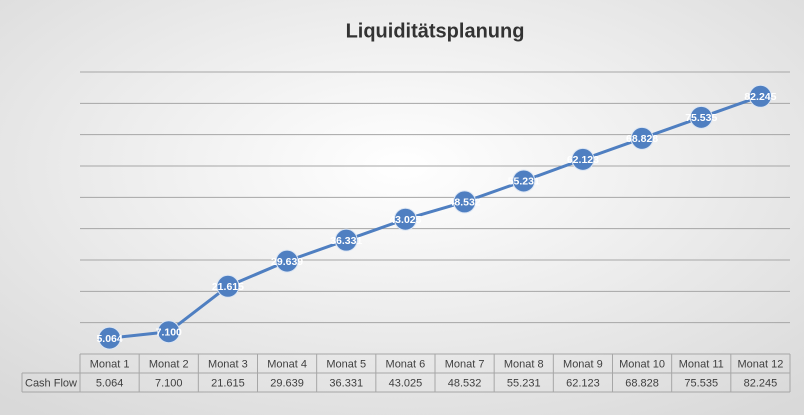  I want to click on table-value: 75.535, so click(701, 383).